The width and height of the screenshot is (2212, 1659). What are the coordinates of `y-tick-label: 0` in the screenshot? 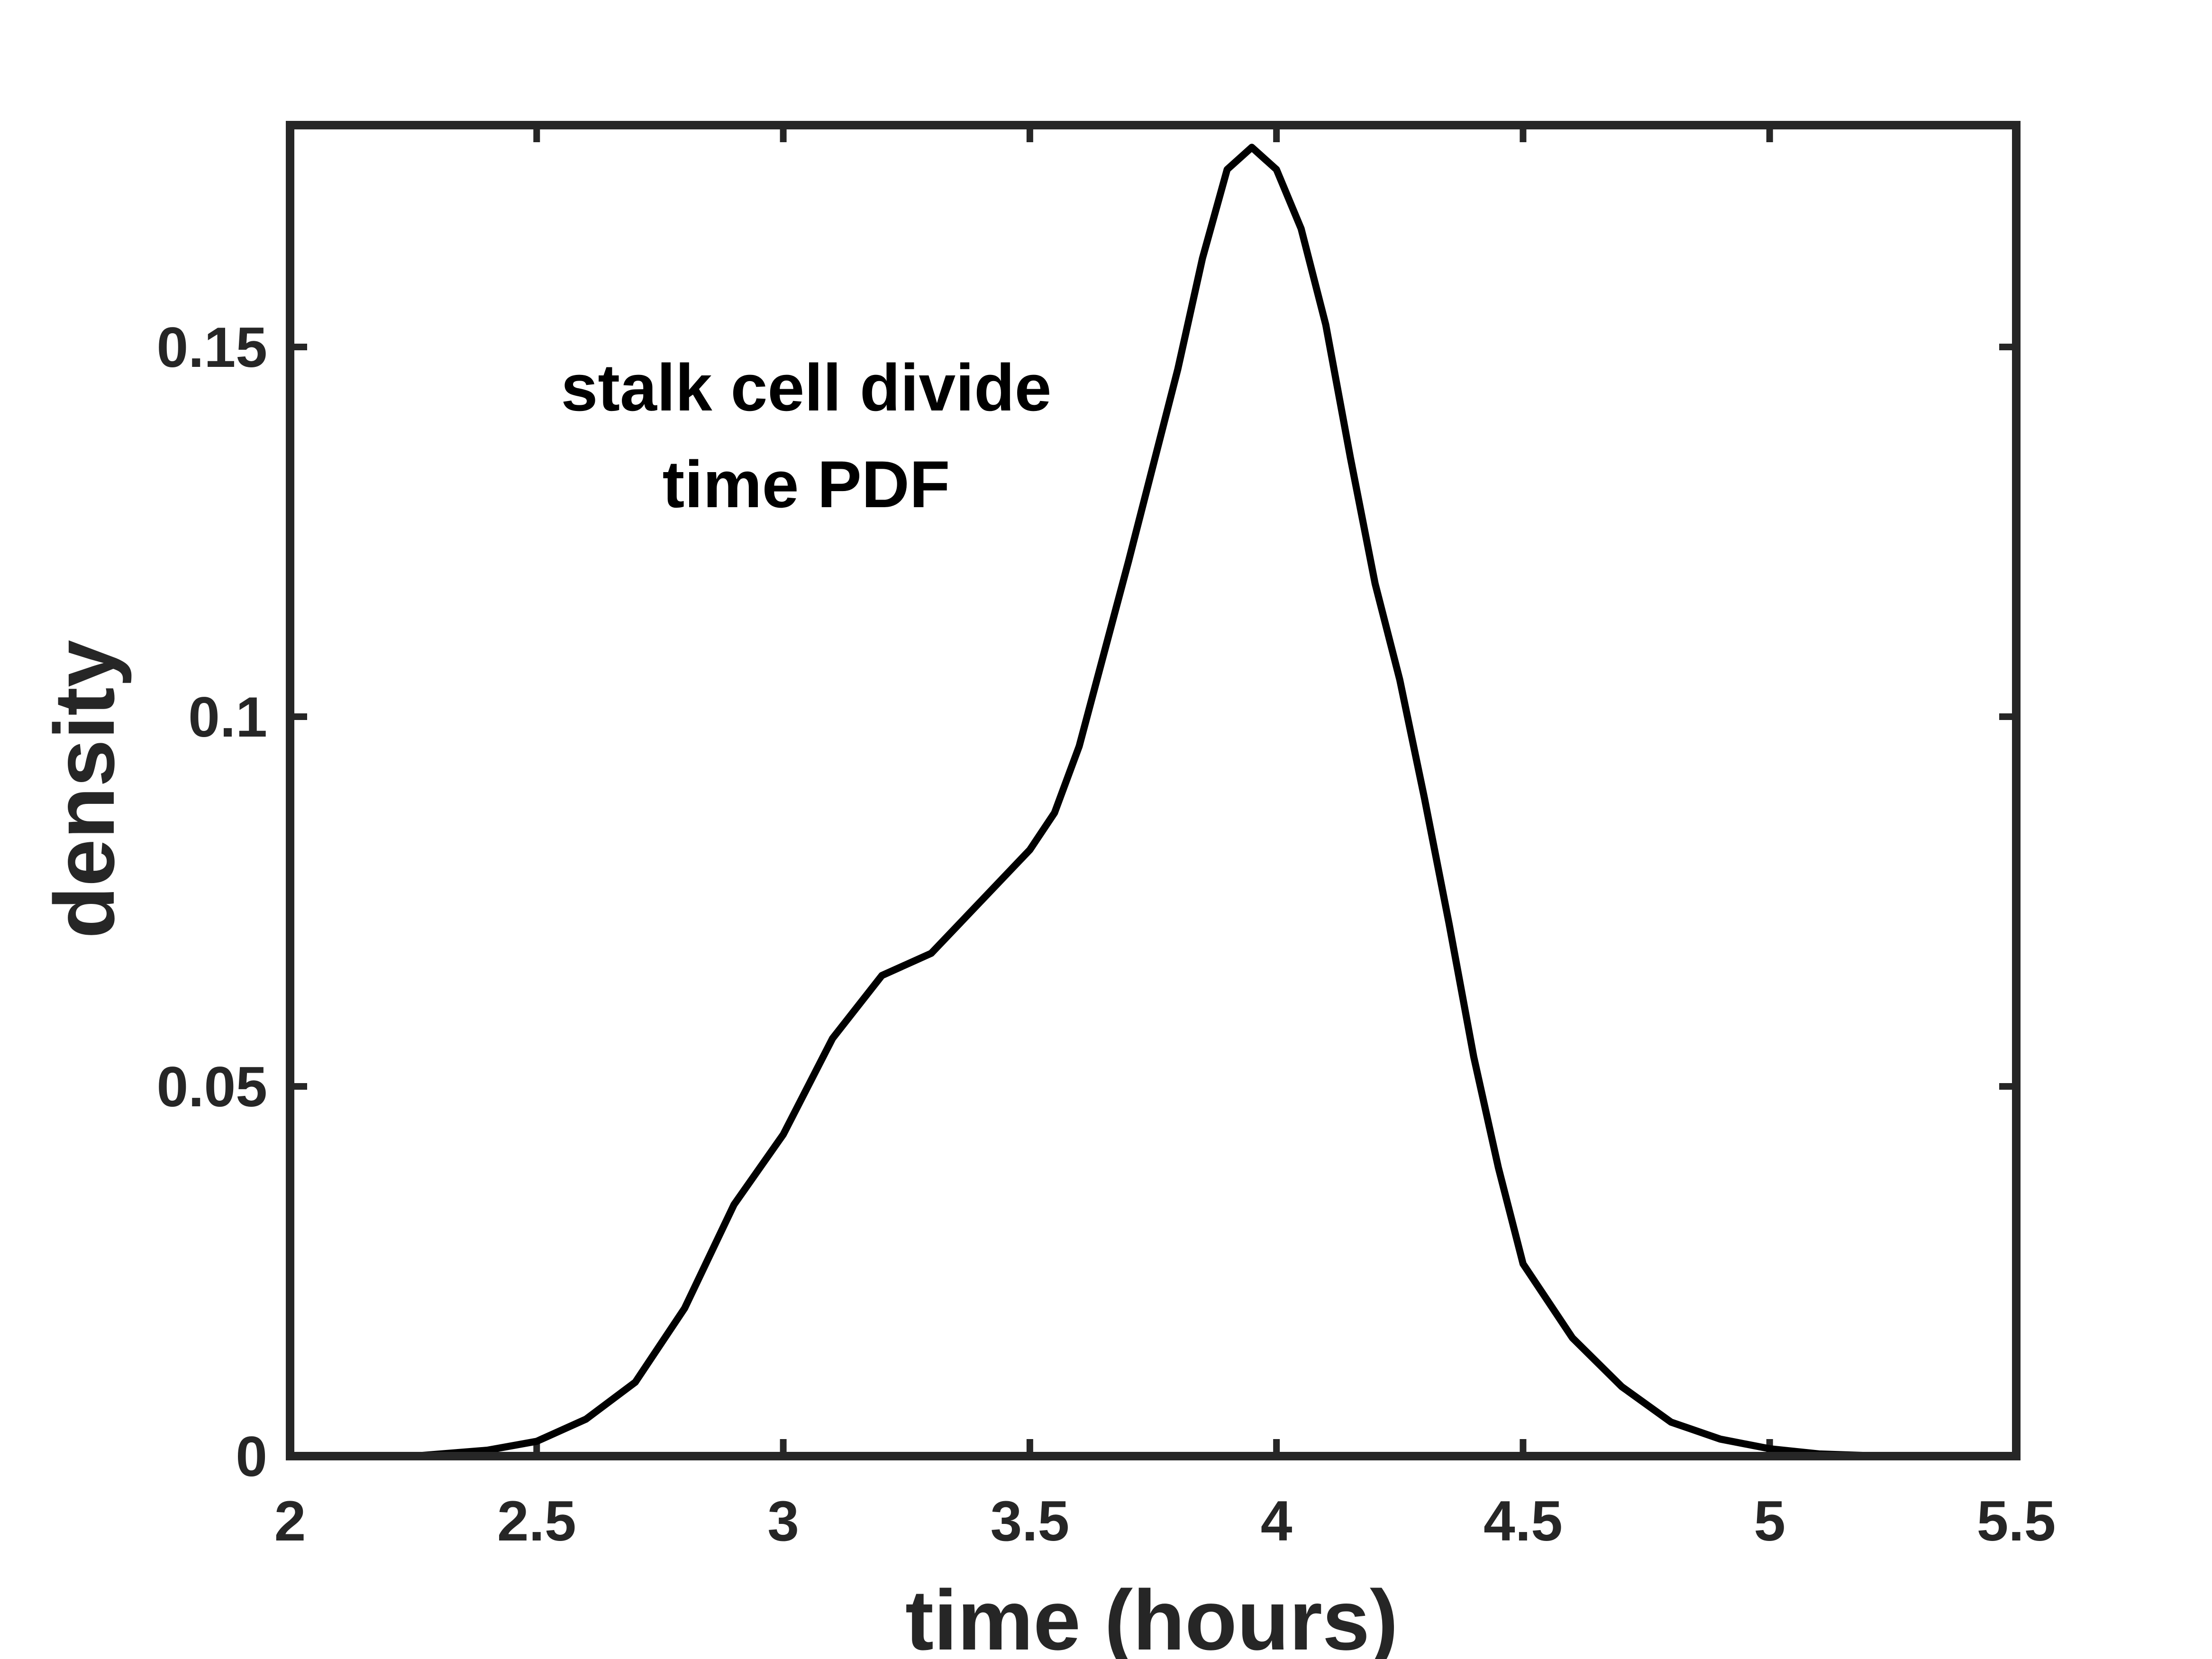 It's located at (251, 1456).